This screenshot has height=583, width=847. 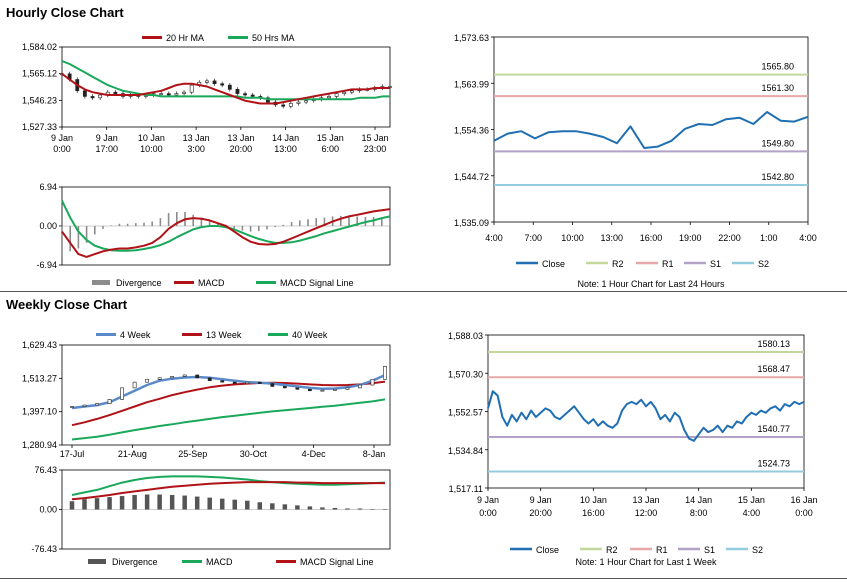 I want to click on hourly-close-ylabel: 1,554.36, so click(x=471, y=131).